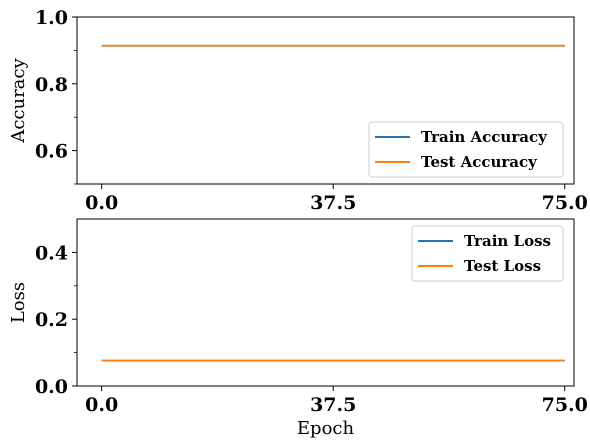 The image size is (590, 447). Describe the element at coordinates (51, 320) in the screenshot. I see `y-tick-label: 0.2` at that location.